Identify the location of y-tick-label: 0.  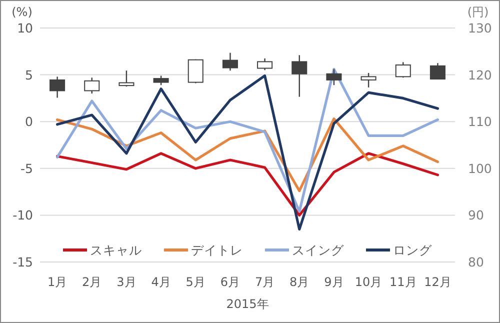
(29, 122).